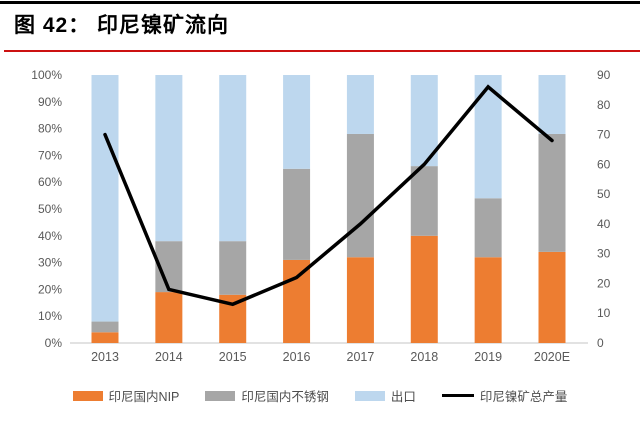 This screenshot has width=640, height=423. What do you see at coordinates (604, 313) in the screenshot?
I see `right-axis-tick-10: 10` at bounding box center [604, 313].